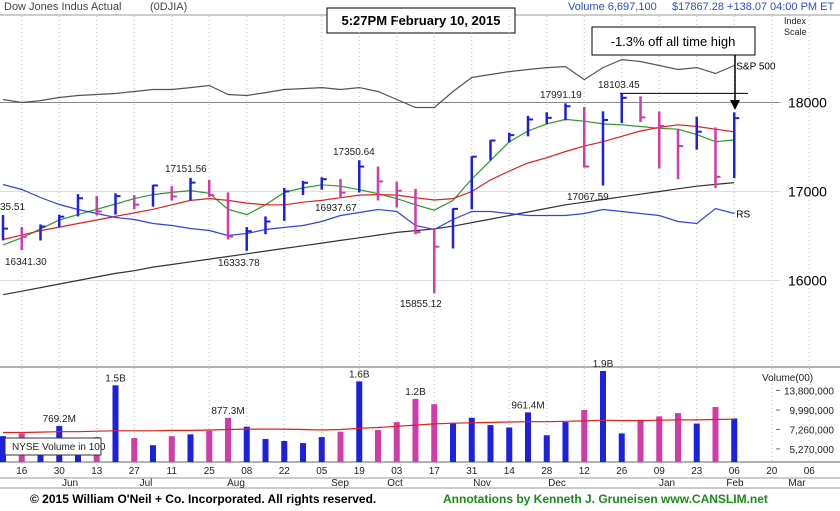  Describe the element at coordinates (797, 483) in the screenshot. I see `month-label: Mar` at that location.